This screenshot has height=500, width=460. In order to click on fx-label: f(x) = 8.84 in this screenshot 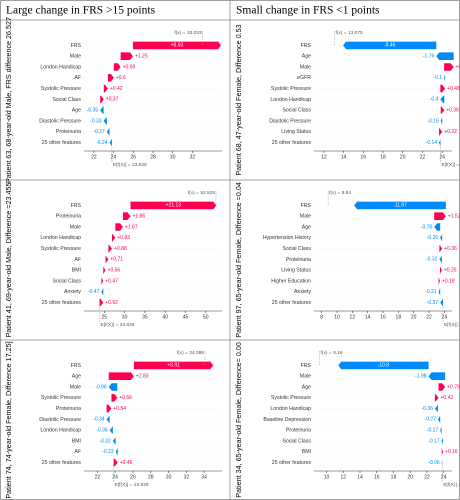, I will do `click(340, 193)`.